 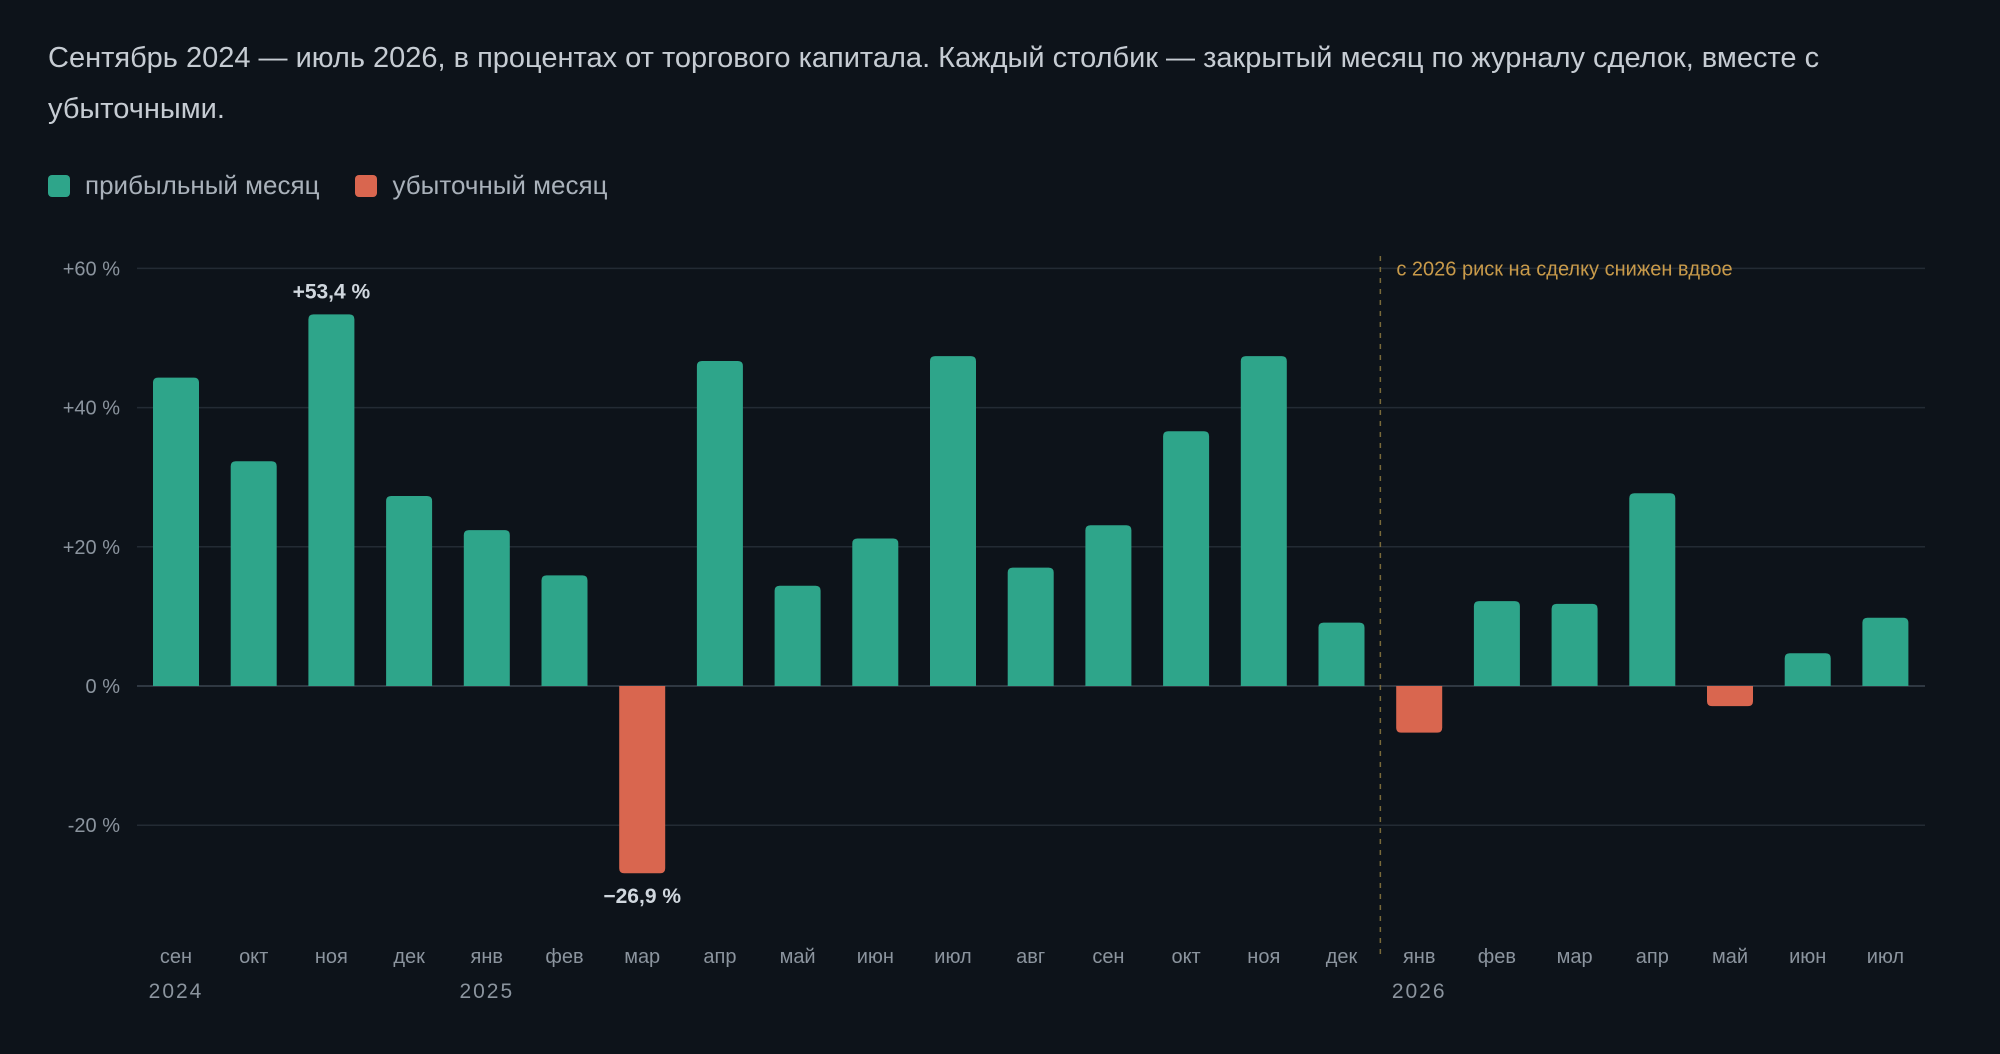 I want to click on y-tick-label: -20 %, so click(x=94, y=826).